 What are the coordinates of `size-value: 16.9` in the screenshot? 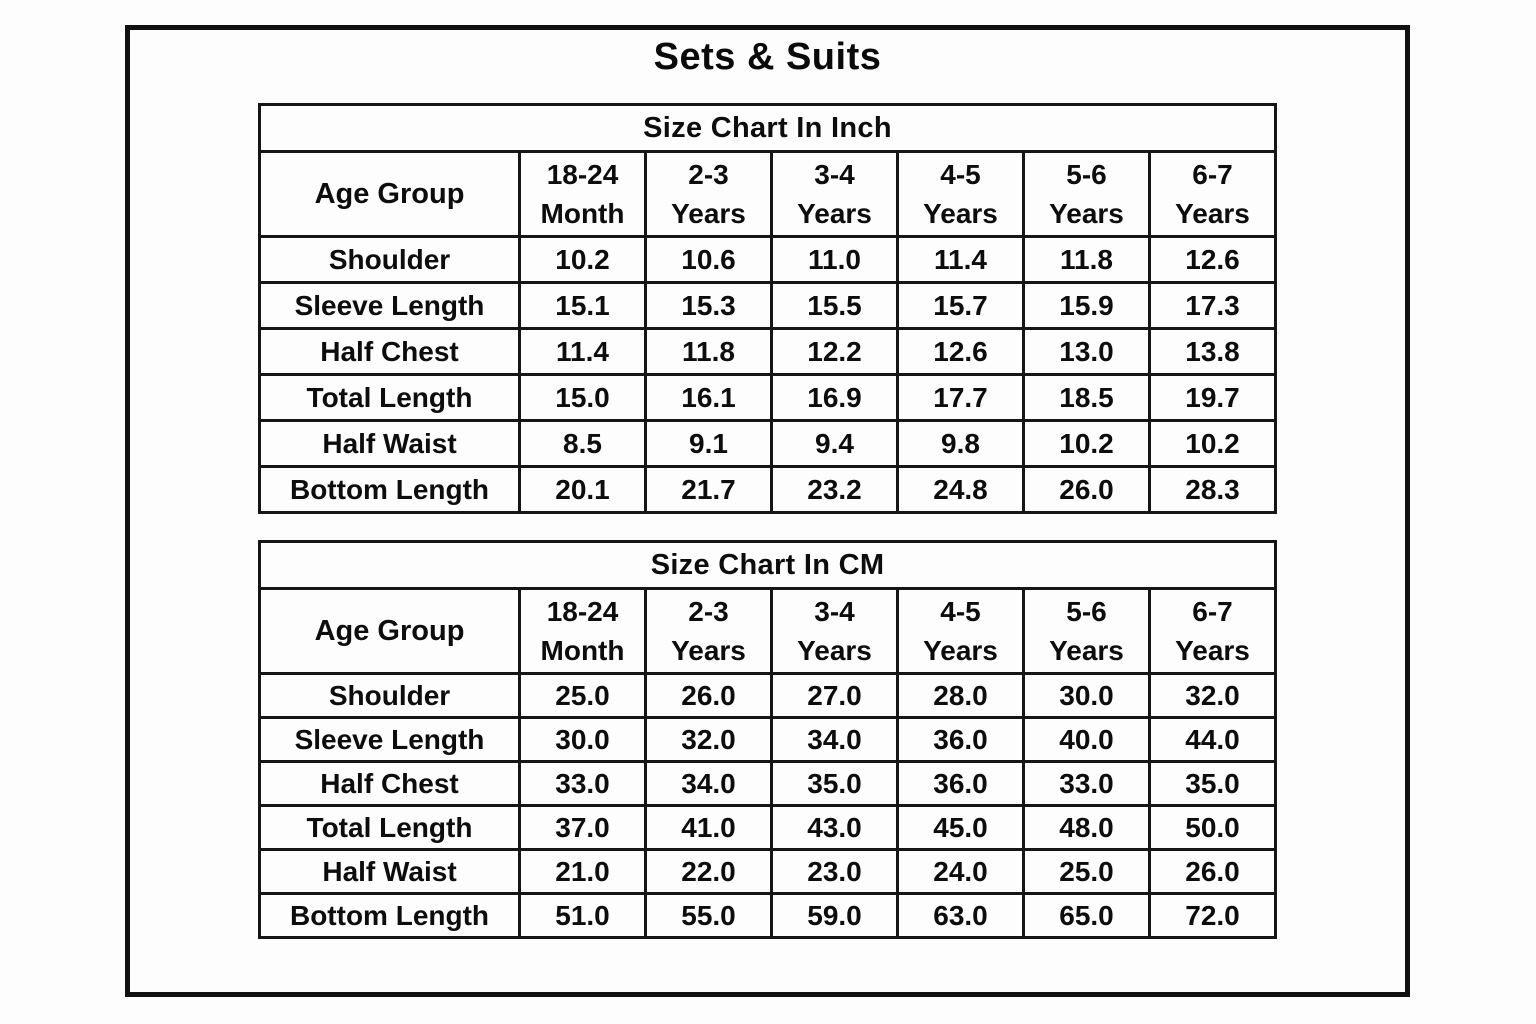 It's located at (834, 397).